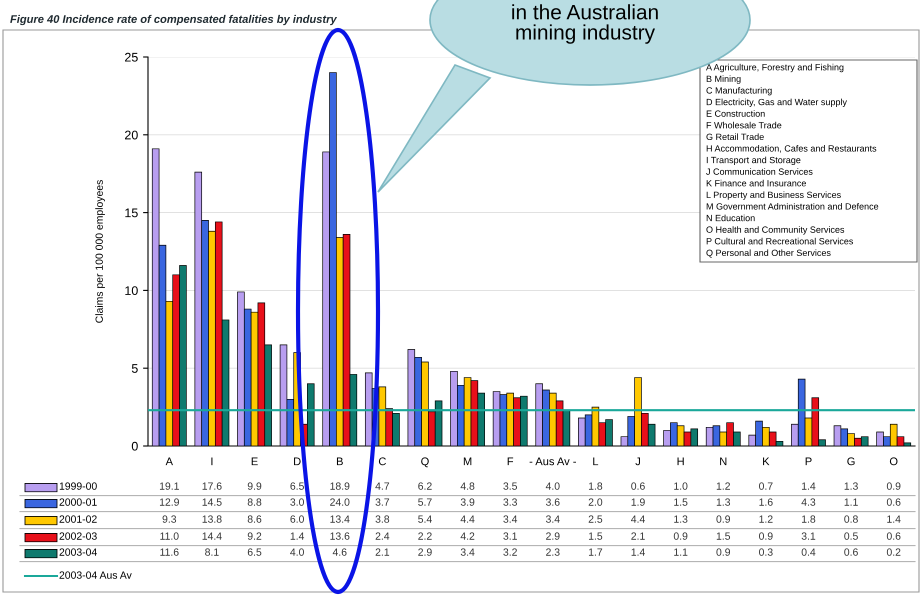 The width and height of the screenshot is (921, 595). What do you see at coordinates (775, 68) in the screenshot?
I see `annotation: A Agriculture, Forestry and Fishing` at bounding box center [775, 68].